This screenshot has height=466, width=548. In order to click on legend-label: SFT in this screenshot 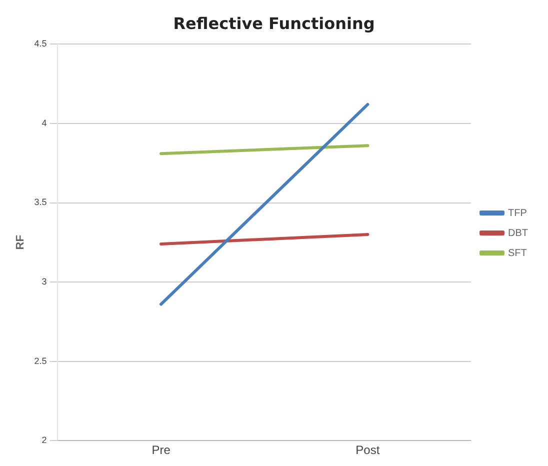, I will do `click(517, 253)`.